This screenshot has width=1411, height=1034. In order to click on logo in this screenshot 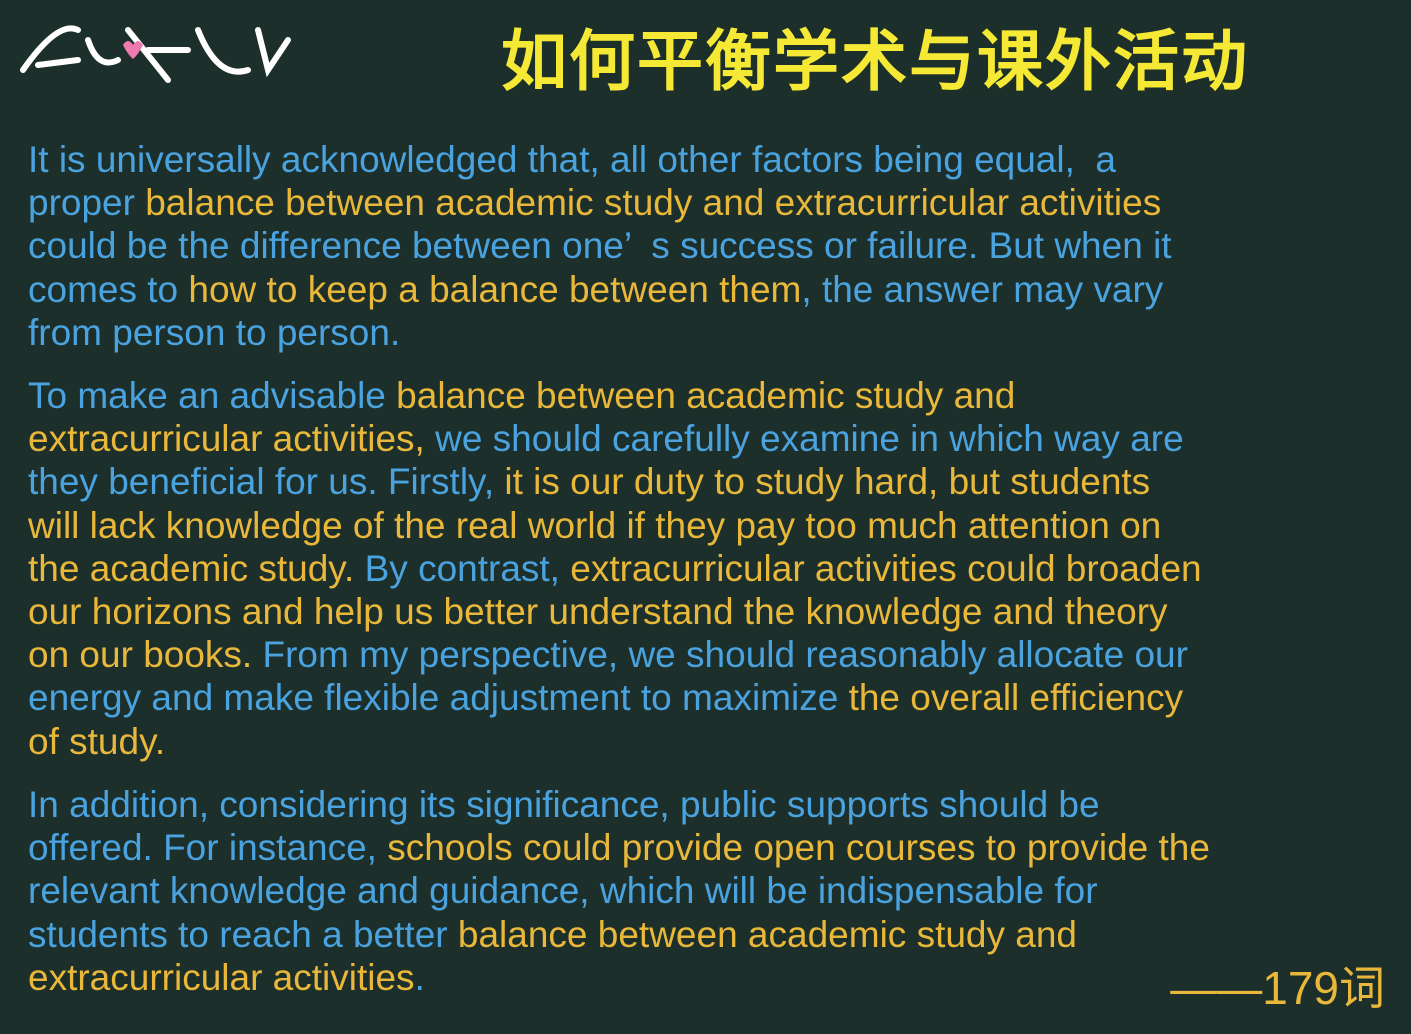, I will do `click(155, 54)`.